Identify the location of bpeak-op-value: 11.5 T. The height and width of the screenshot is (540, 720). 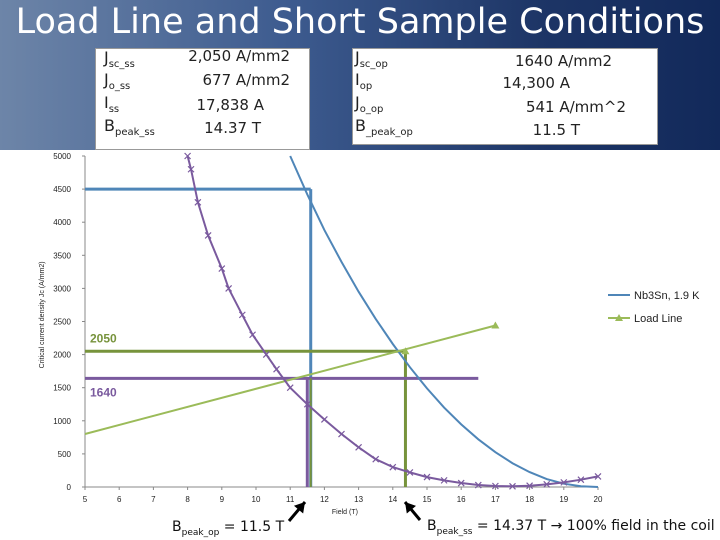
(556, 130).